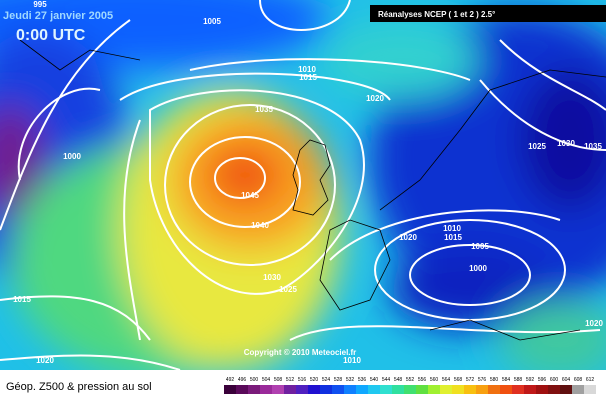 The image size is (606, 400). Describe the element at coordinates (518, 380) in the screenshot. I see `colorbar-label: 588` at that location.